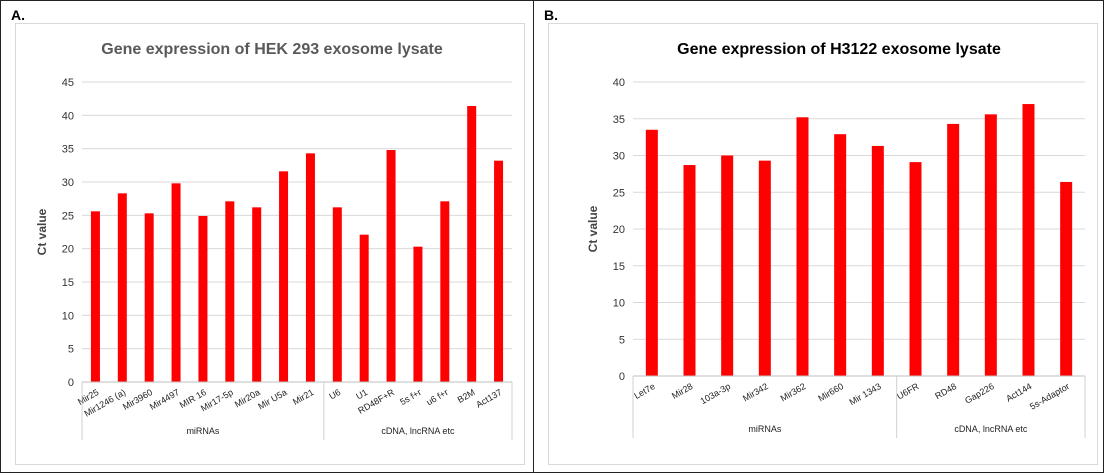 This screenshot has height=475, width=1104. Describe the element at coordinates (137, 399) in the screenshot. I see `x-tick-label: Mir3960` at that location.